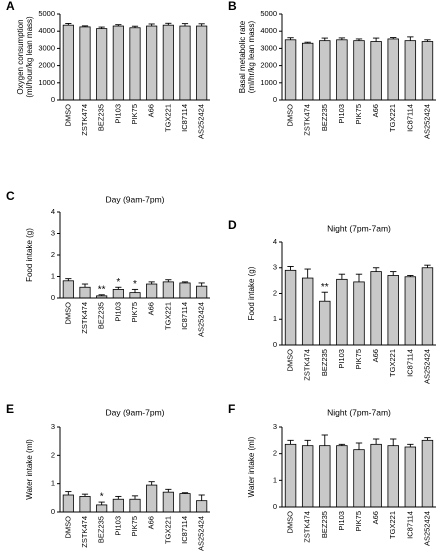  I want to click on chart-title: Day (9am-7pm), so click(134, 199).